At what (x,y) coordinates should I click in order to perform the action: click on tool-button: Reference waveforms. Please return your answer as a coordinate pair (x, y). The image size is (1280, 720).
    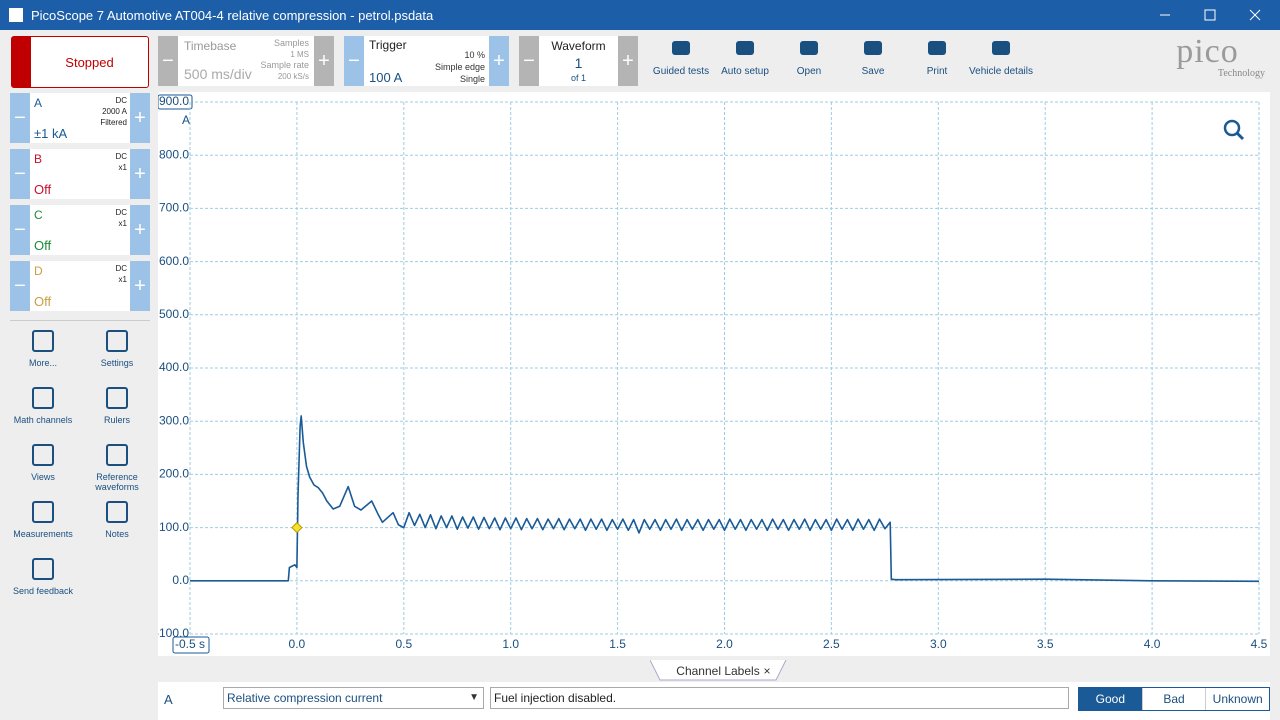
    Looking at the image, I should click on (117, 467).